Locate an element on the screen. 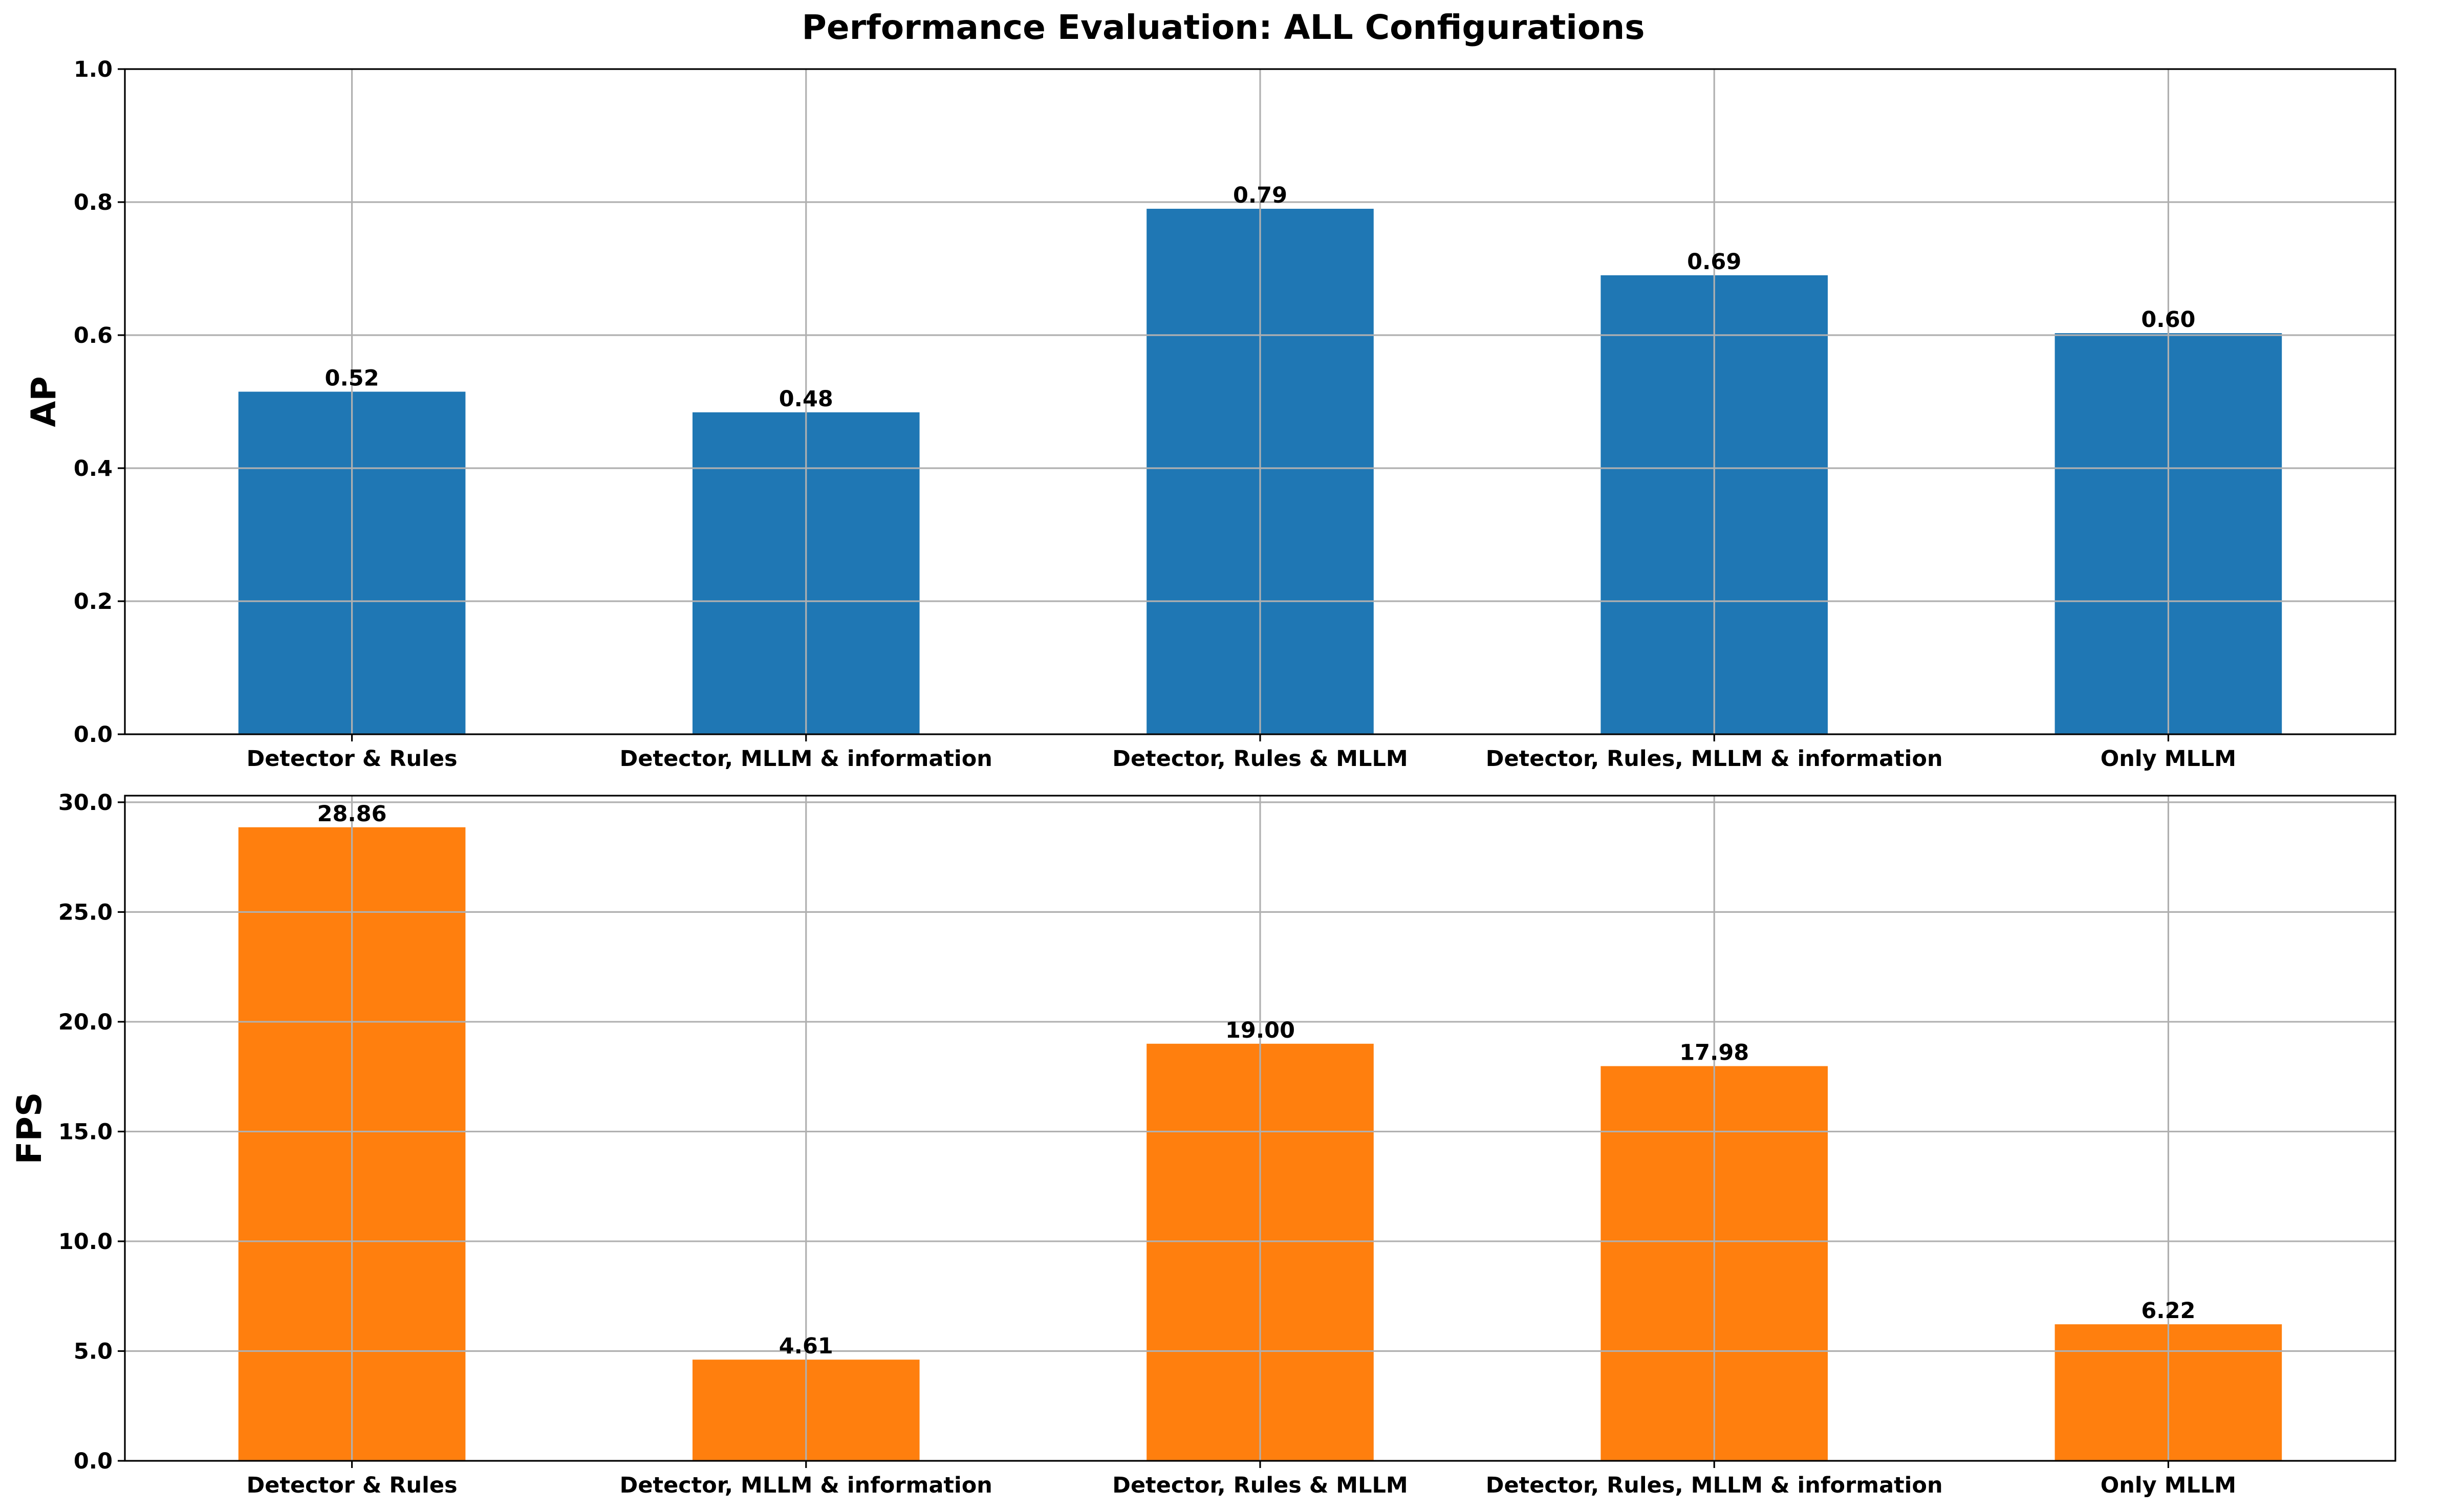 The height and width of the screenshot is (1512, 2444). fps-data-label-5: 6.22 is located at coordinates (2168, 1311).